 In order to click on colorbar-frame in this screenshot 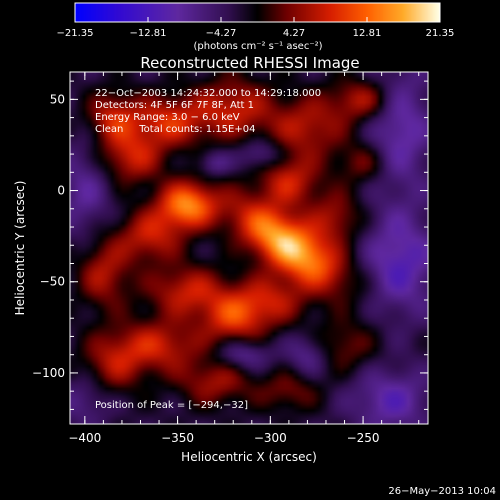, I will do `click(257, 12)`.